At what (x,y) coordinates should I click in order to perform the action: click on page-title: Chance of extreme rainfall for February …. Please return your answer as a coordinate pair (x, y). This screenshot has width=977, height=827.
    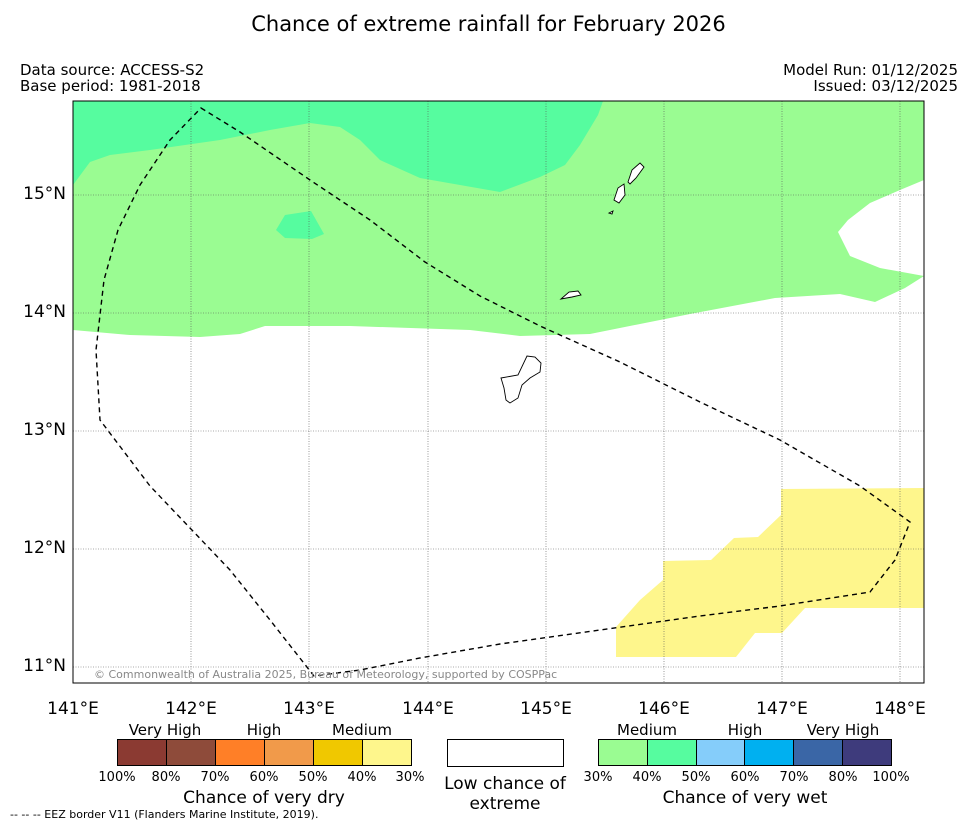
    Looking at the image, I should click on (488, 24).